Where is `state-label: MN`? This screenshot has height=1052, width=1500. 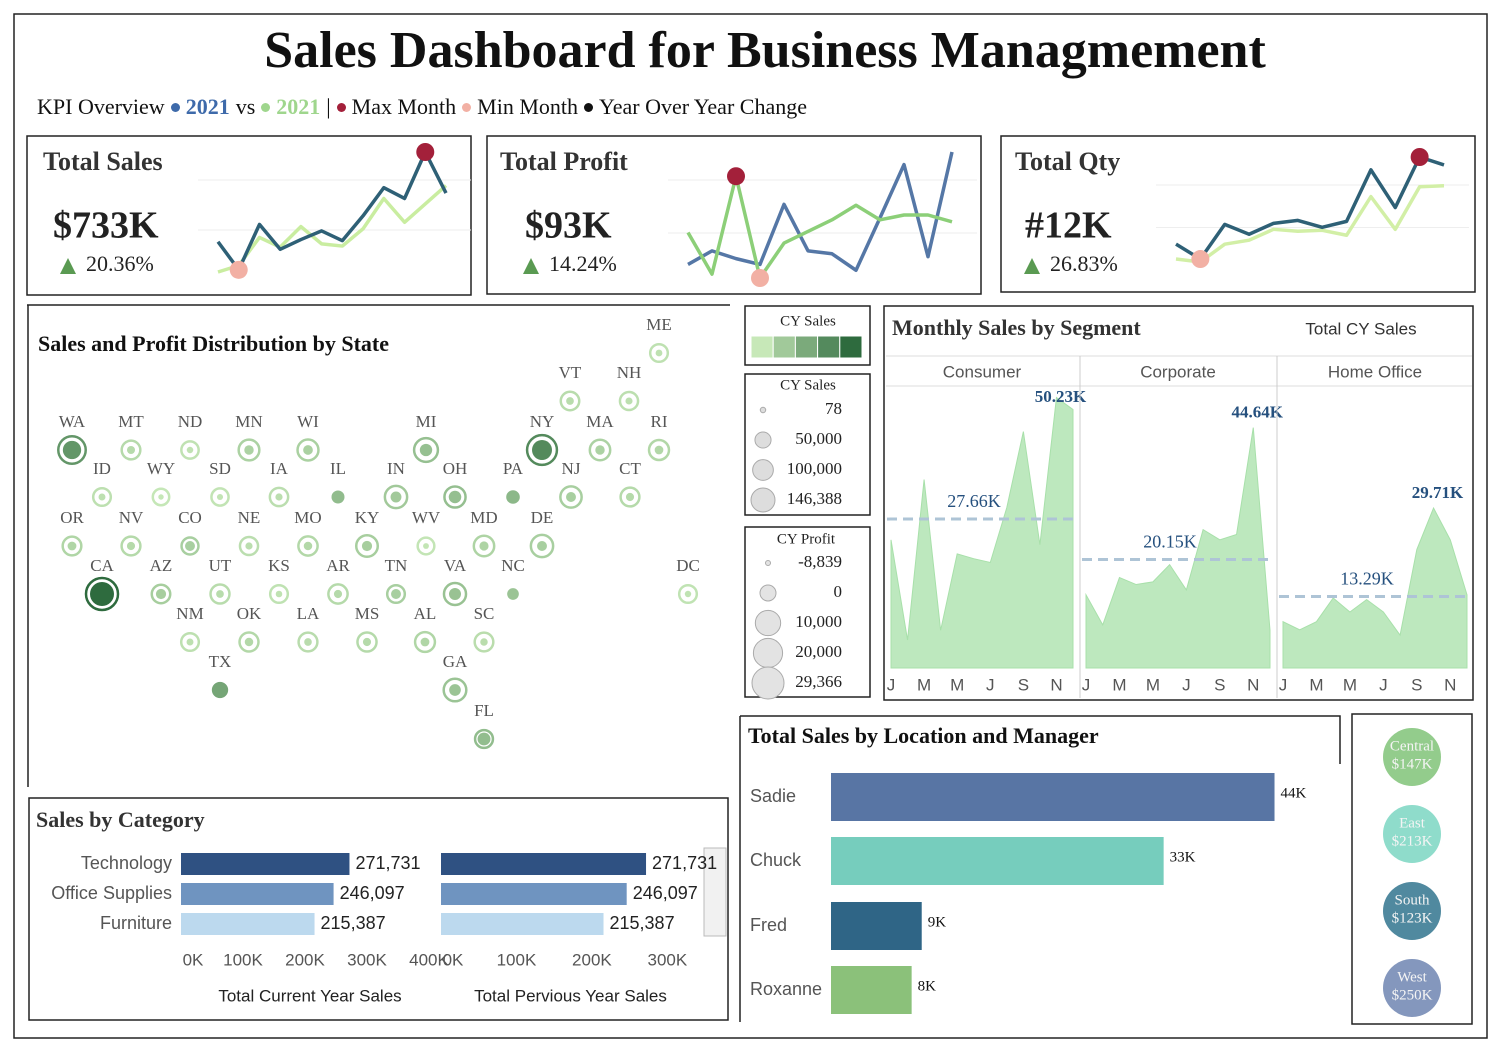 state-label: MN is located at coordinates (248, 421).